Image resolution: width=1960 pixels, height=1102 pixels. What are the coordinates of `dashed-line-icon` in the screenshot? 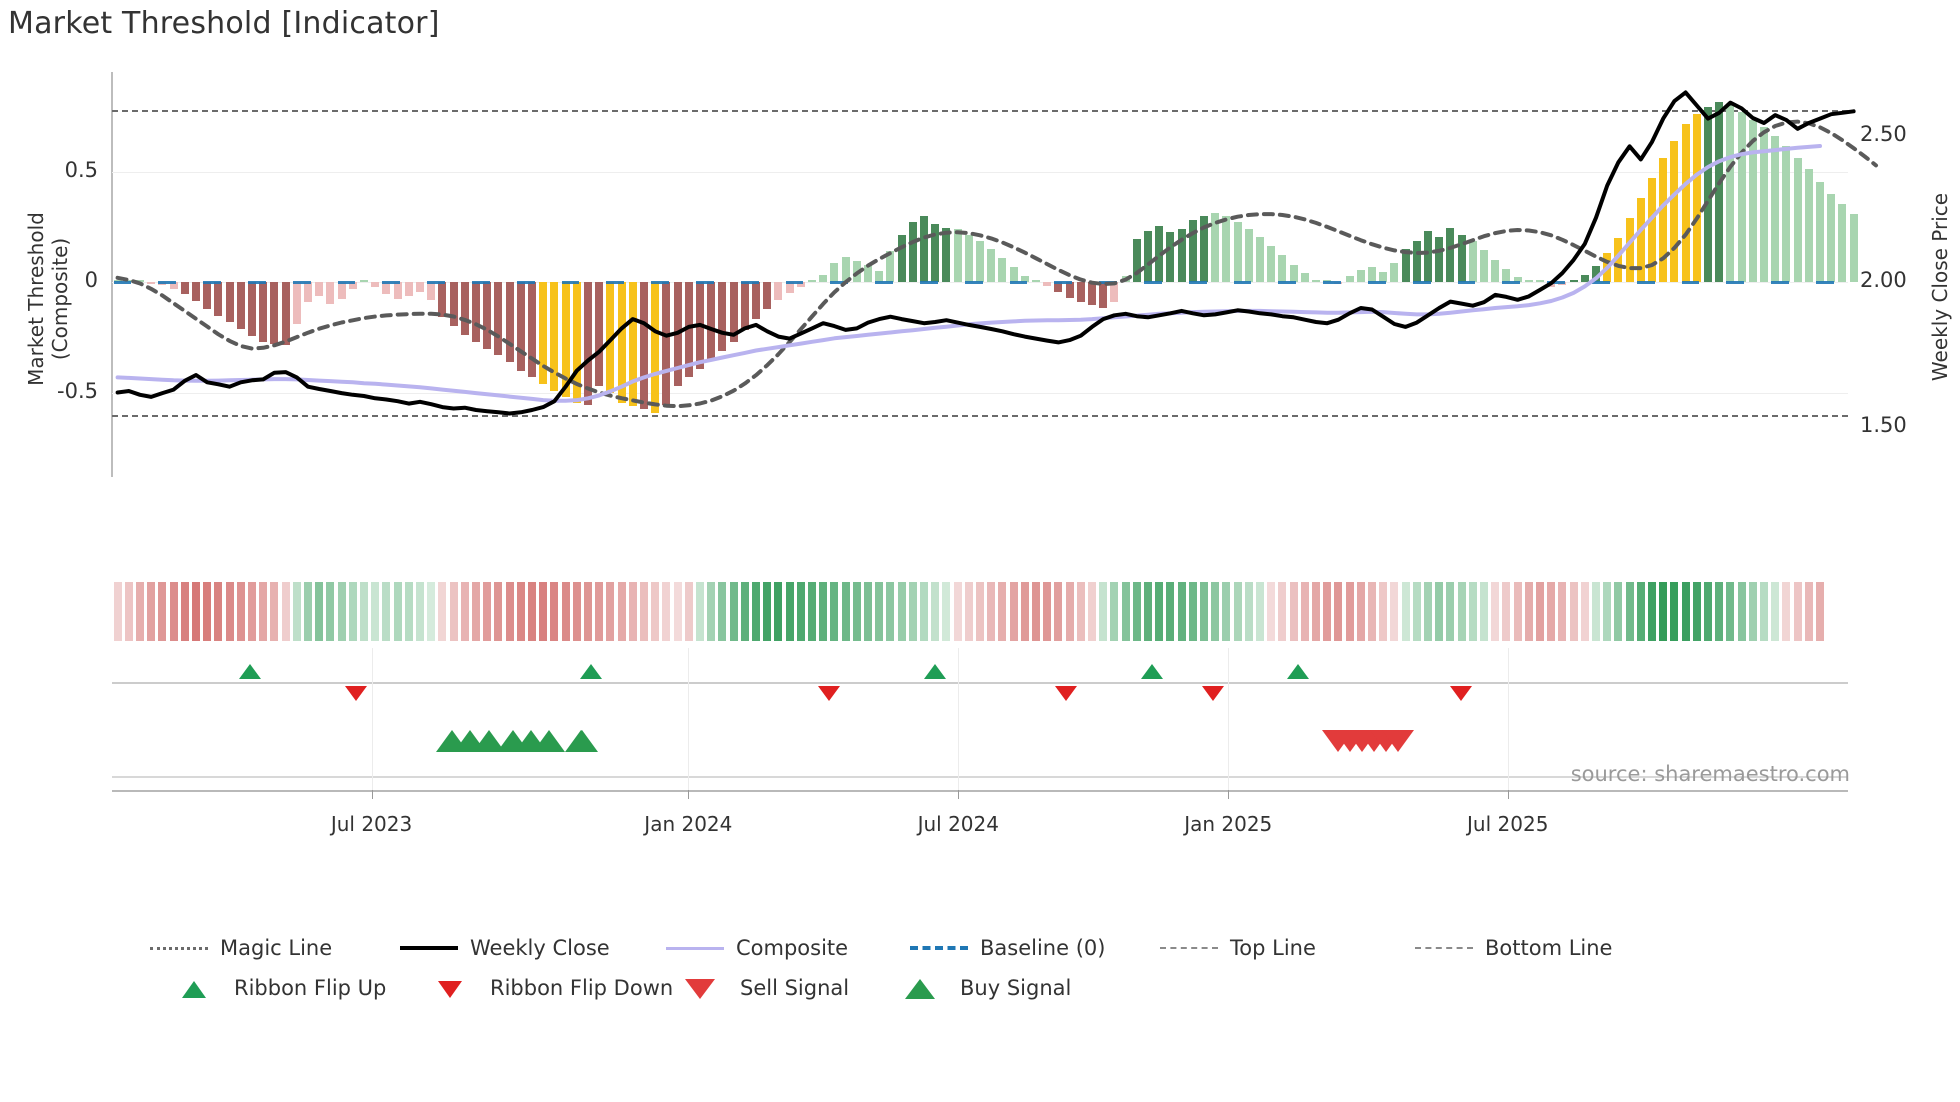 It's located at (939, 948).